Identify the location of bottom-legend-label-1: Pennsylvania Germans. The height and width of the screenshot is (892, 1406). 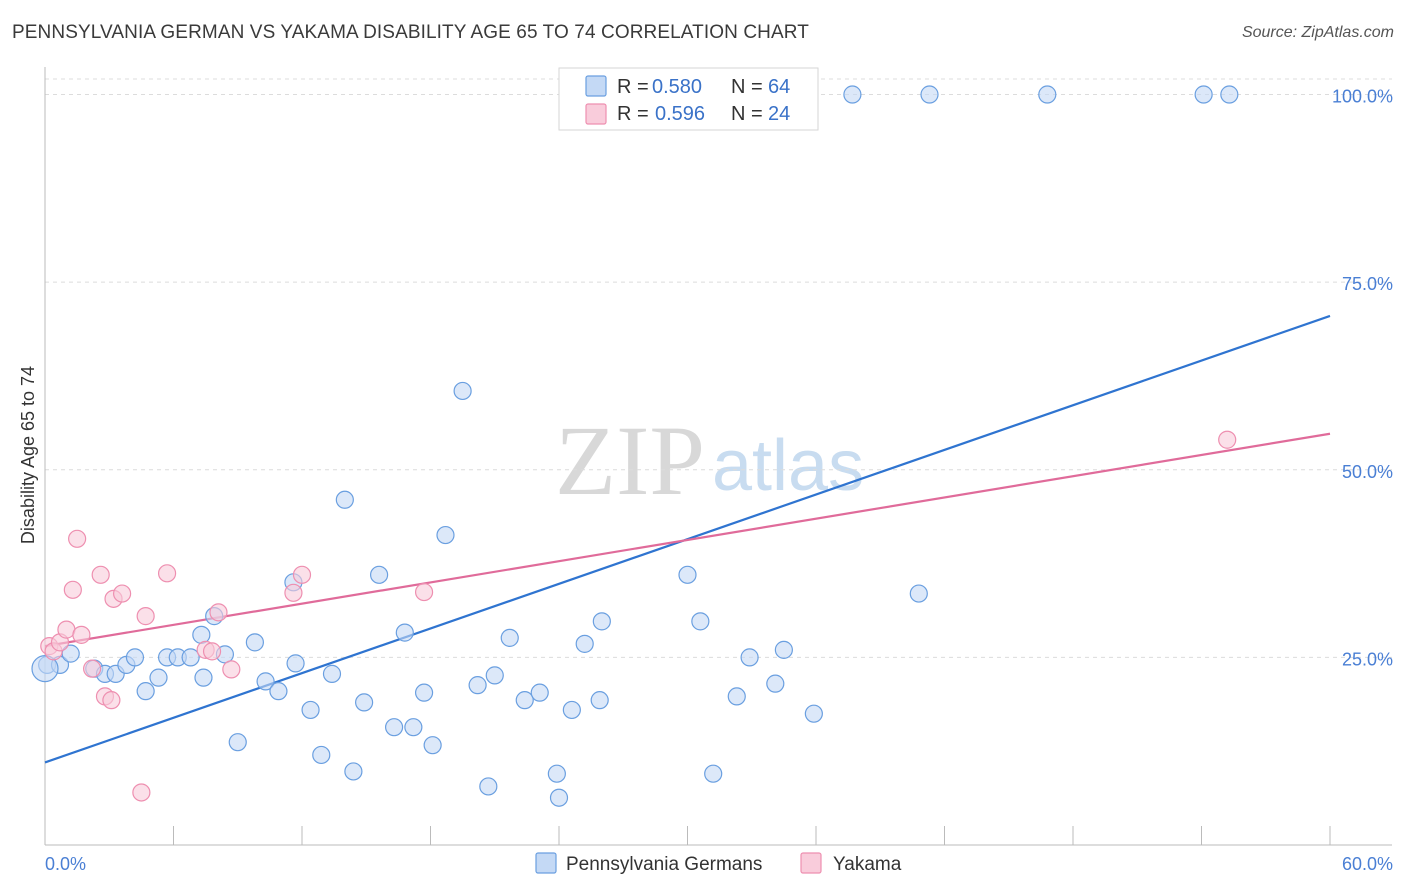
(664, 864).